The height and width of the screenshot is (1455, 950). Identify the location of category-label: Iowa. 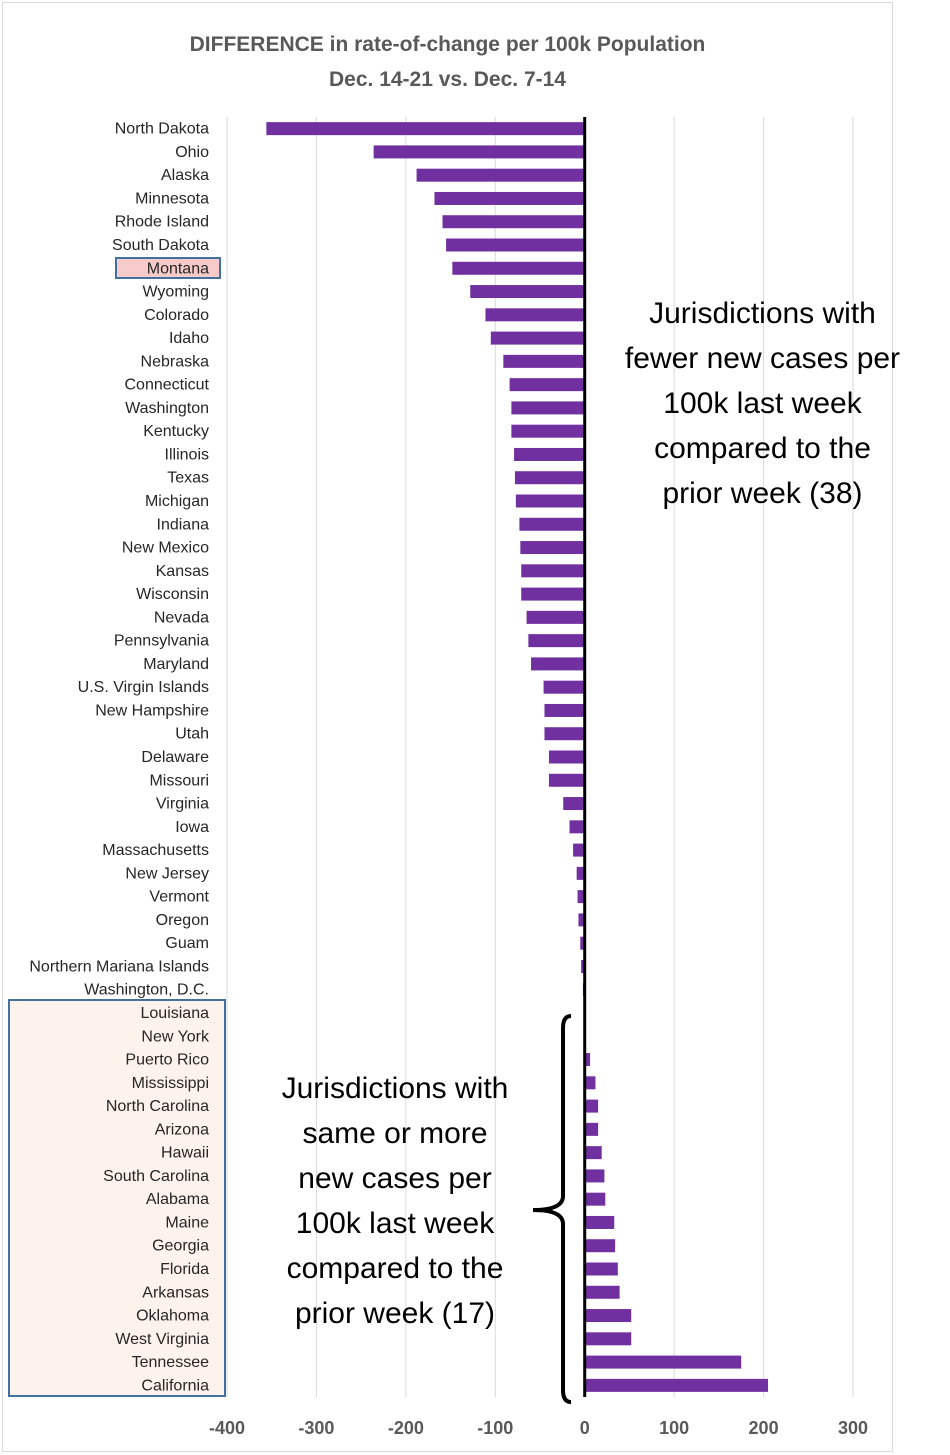
(192, 827).